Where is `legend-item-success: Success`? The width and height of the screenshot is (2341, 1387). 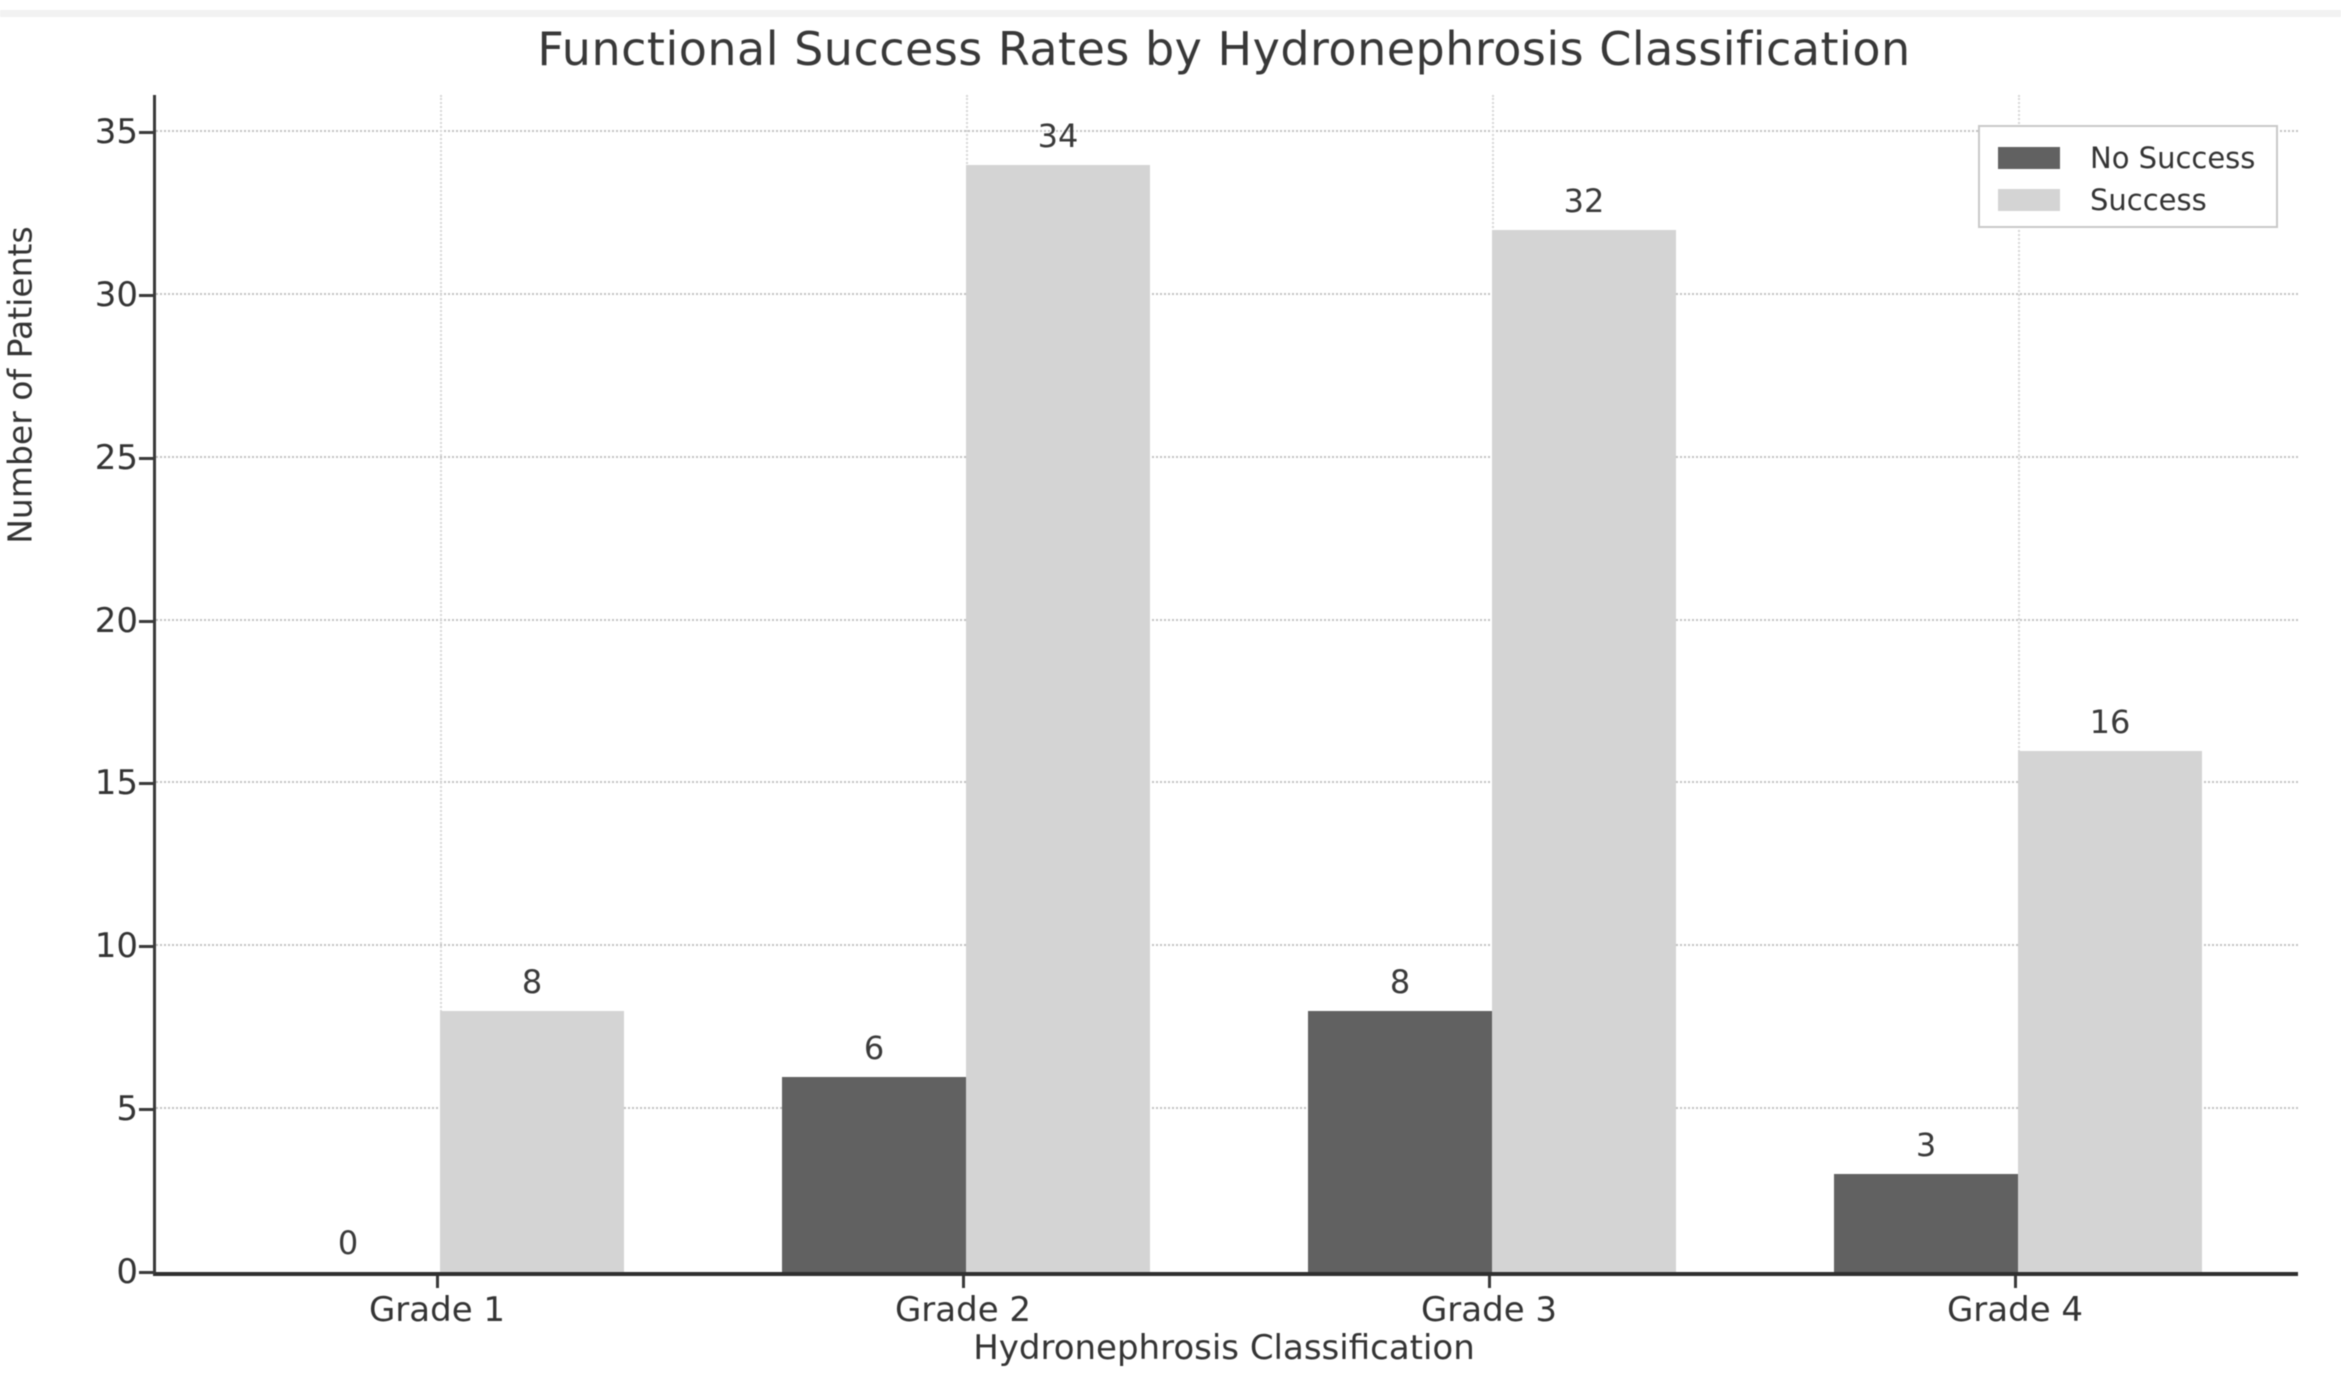 legend-item-success: Success is located at coordinates (2137, 200).